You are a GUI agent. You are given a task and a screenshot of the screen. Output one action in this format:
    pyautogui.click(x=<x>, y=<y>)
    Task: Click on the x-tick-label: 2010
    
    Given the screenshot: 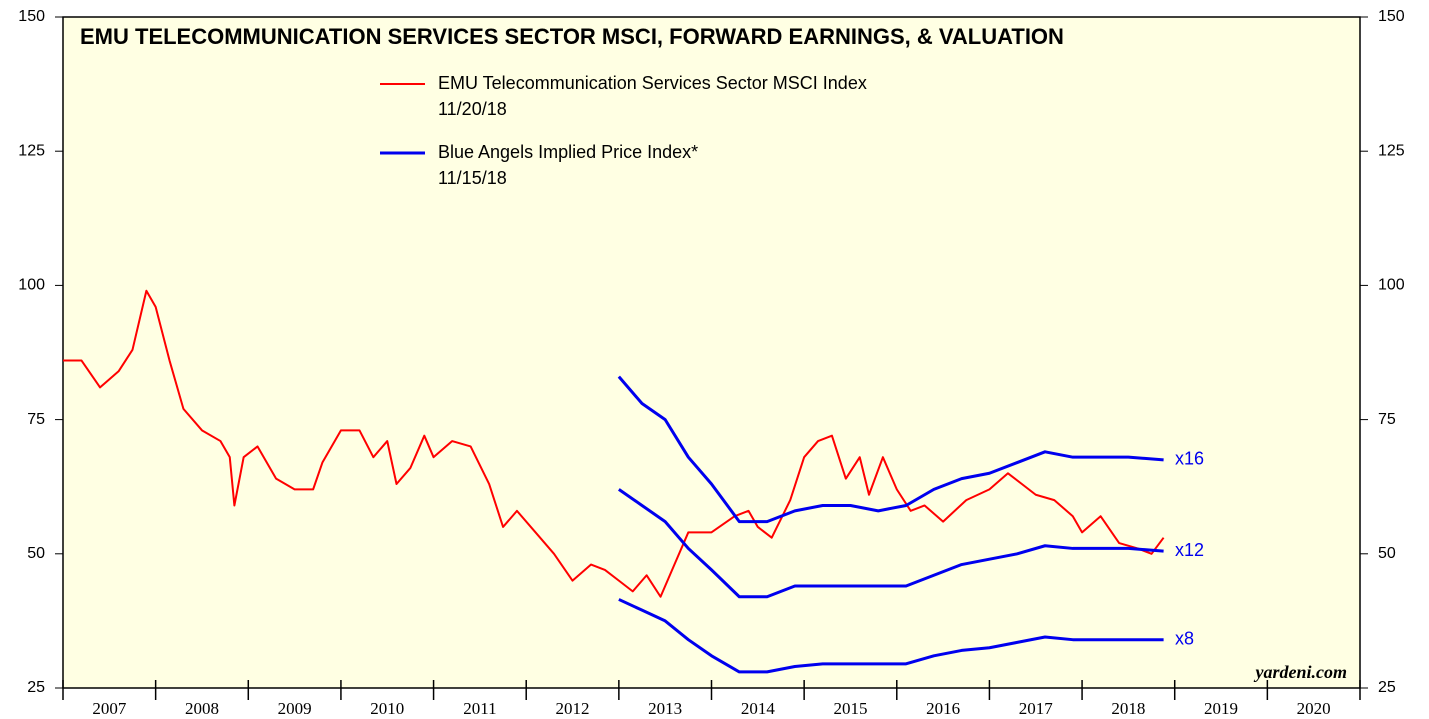 What is the action you would take?
    pyautogui.click(x=387, y=708)
    